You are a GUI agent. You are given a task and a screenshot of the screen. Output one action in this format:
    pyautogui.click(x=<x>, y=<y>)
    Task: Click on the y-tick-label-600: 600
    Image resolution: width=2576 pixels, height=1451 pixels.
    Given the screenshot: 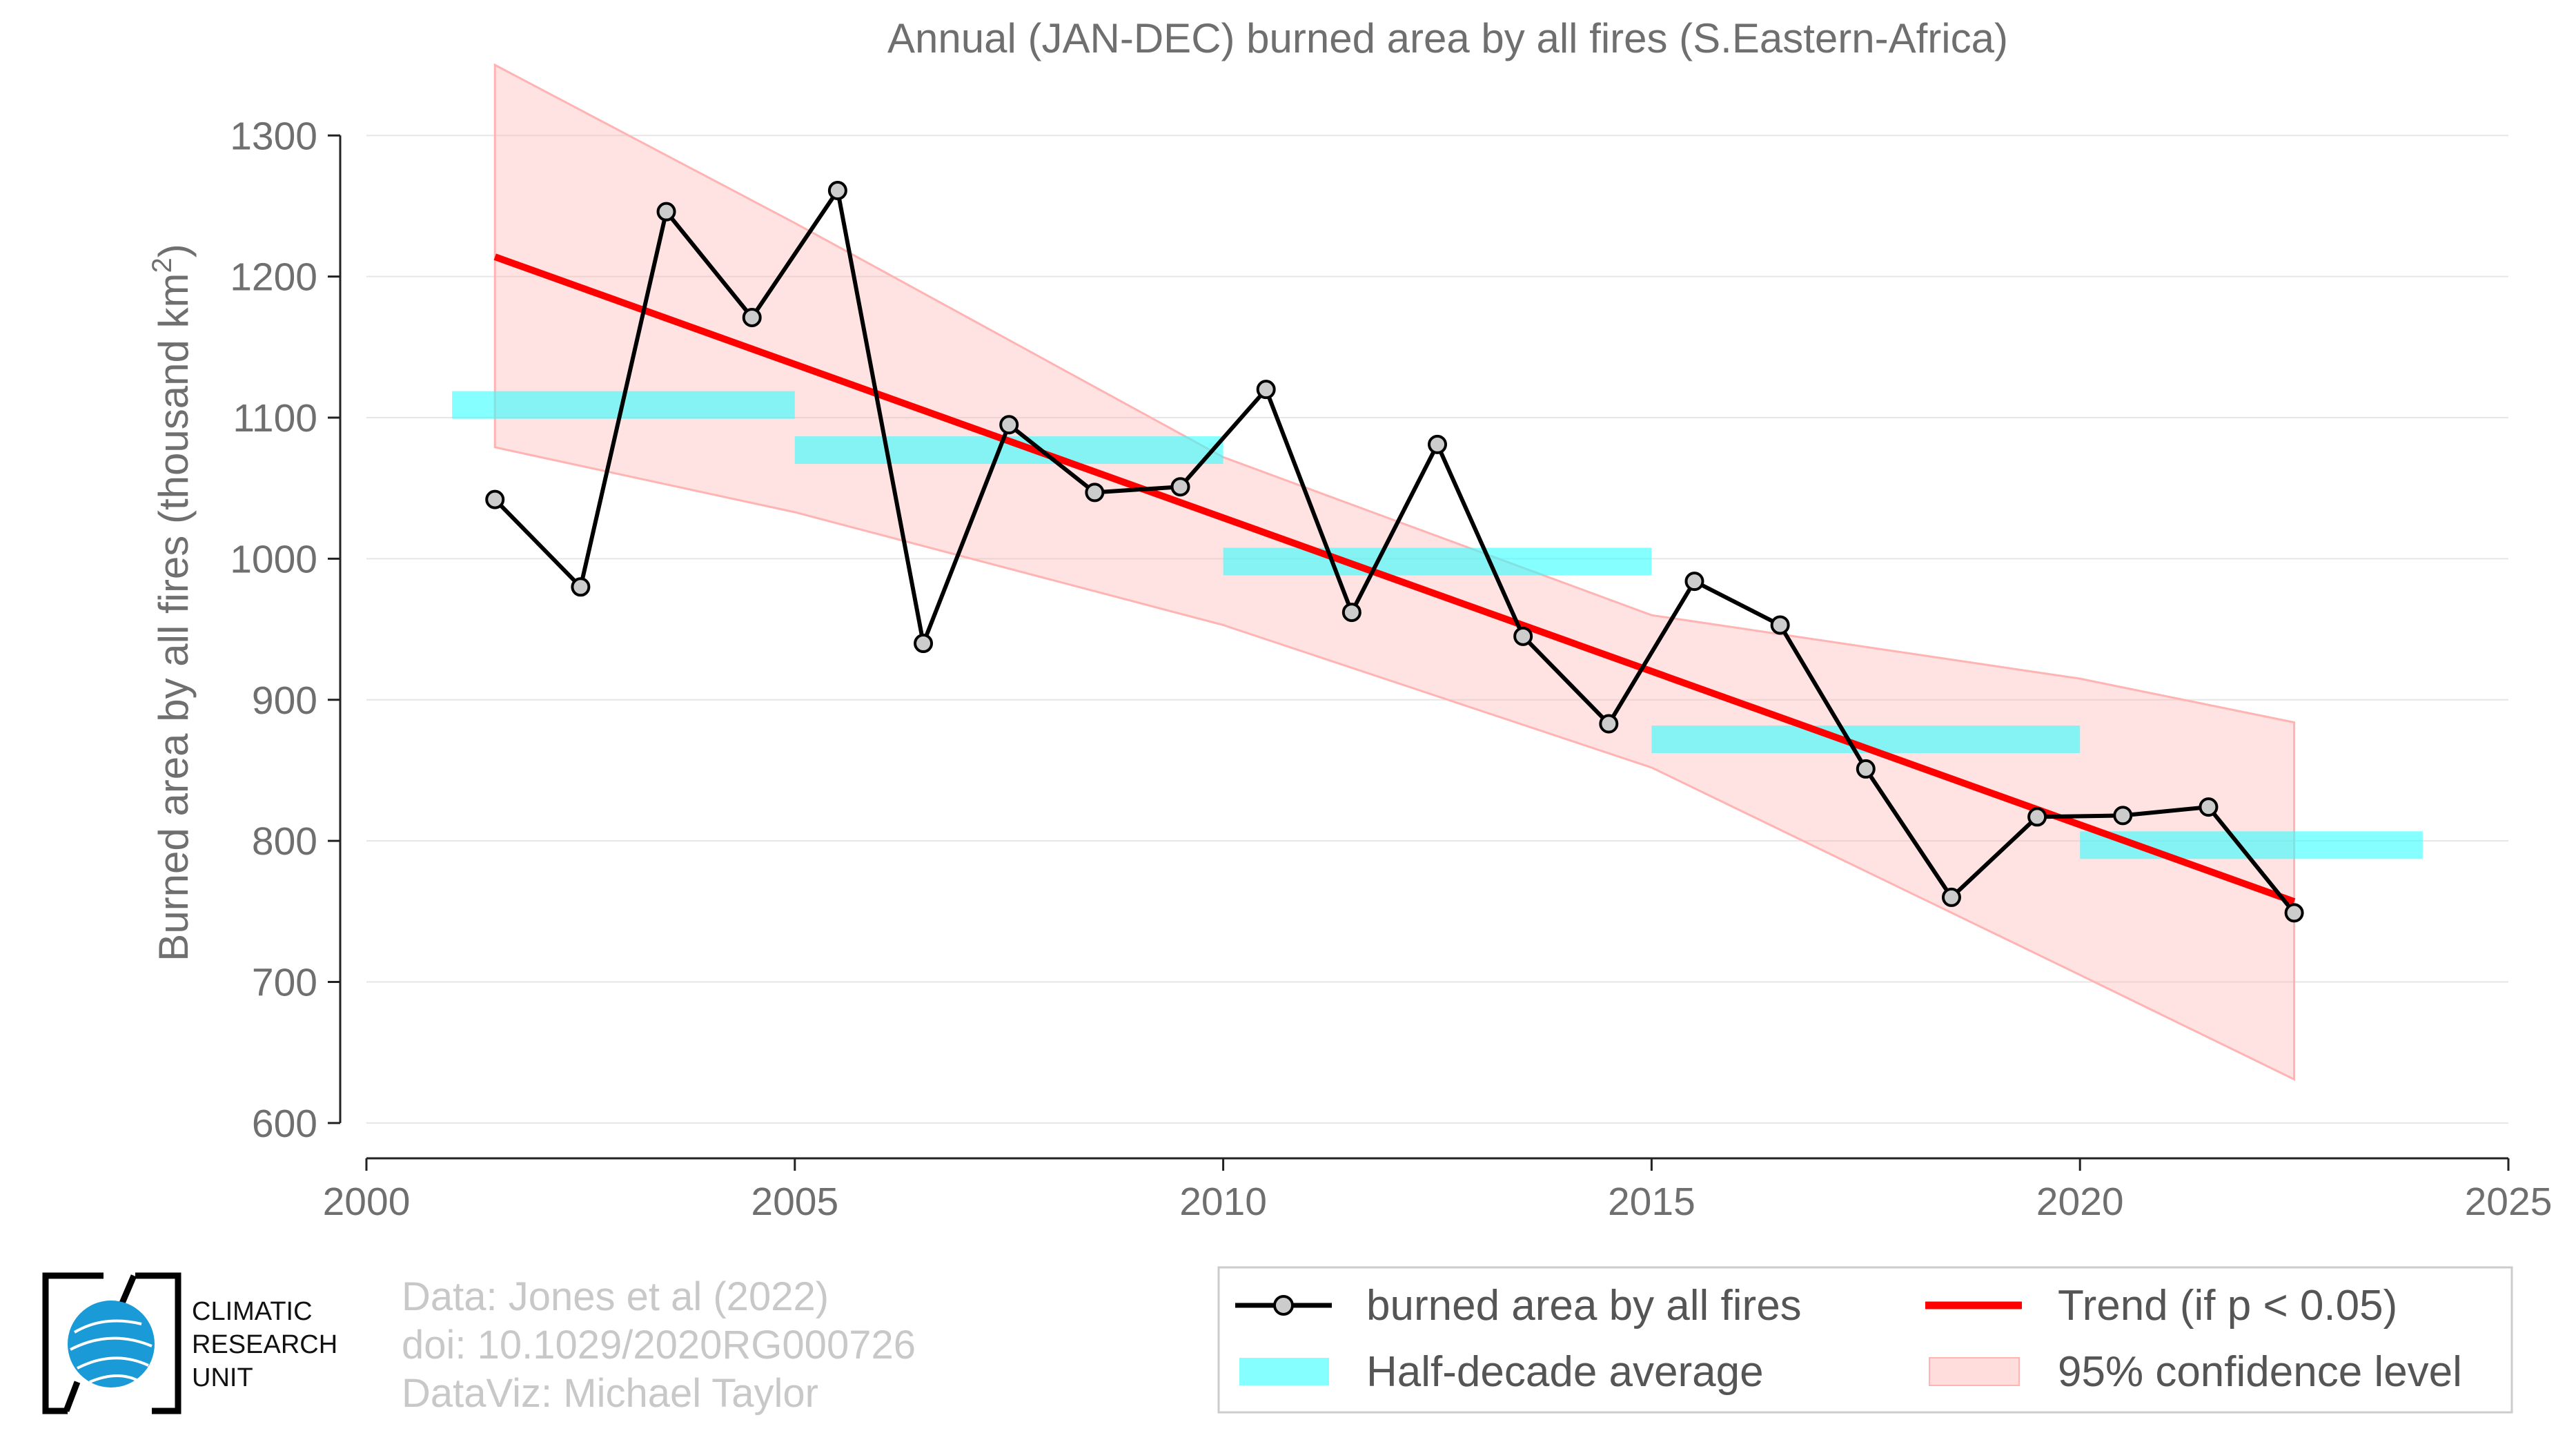 What is the action you would take?
    pyautogui.click(x=284, y=1124)
    